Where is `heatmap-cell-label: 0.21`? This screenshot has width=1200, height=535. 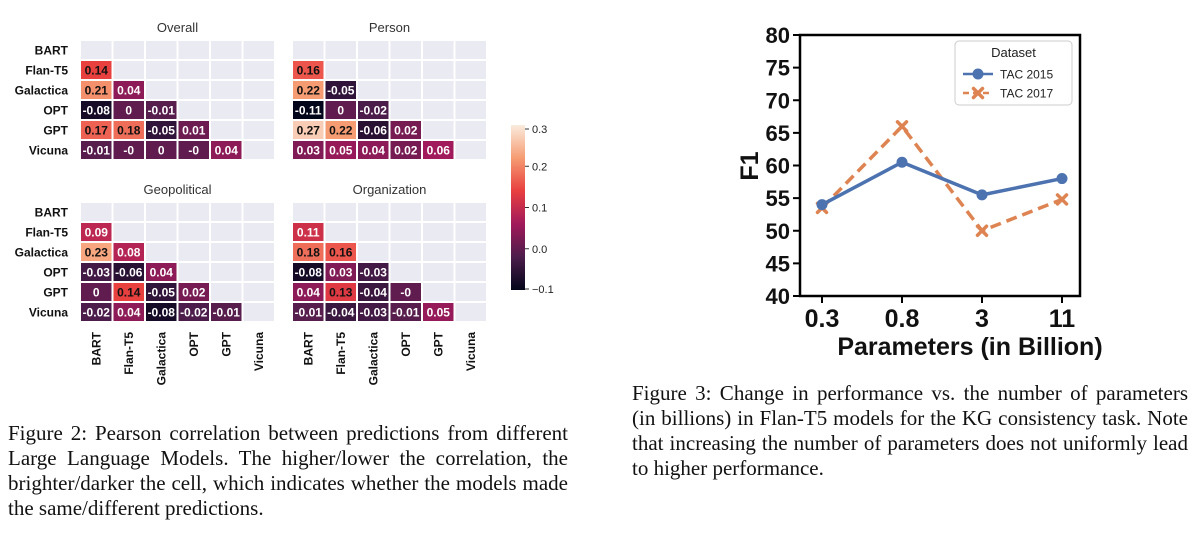 heatmap-cell-label: 0.21 is located at coordinates (97, 91).